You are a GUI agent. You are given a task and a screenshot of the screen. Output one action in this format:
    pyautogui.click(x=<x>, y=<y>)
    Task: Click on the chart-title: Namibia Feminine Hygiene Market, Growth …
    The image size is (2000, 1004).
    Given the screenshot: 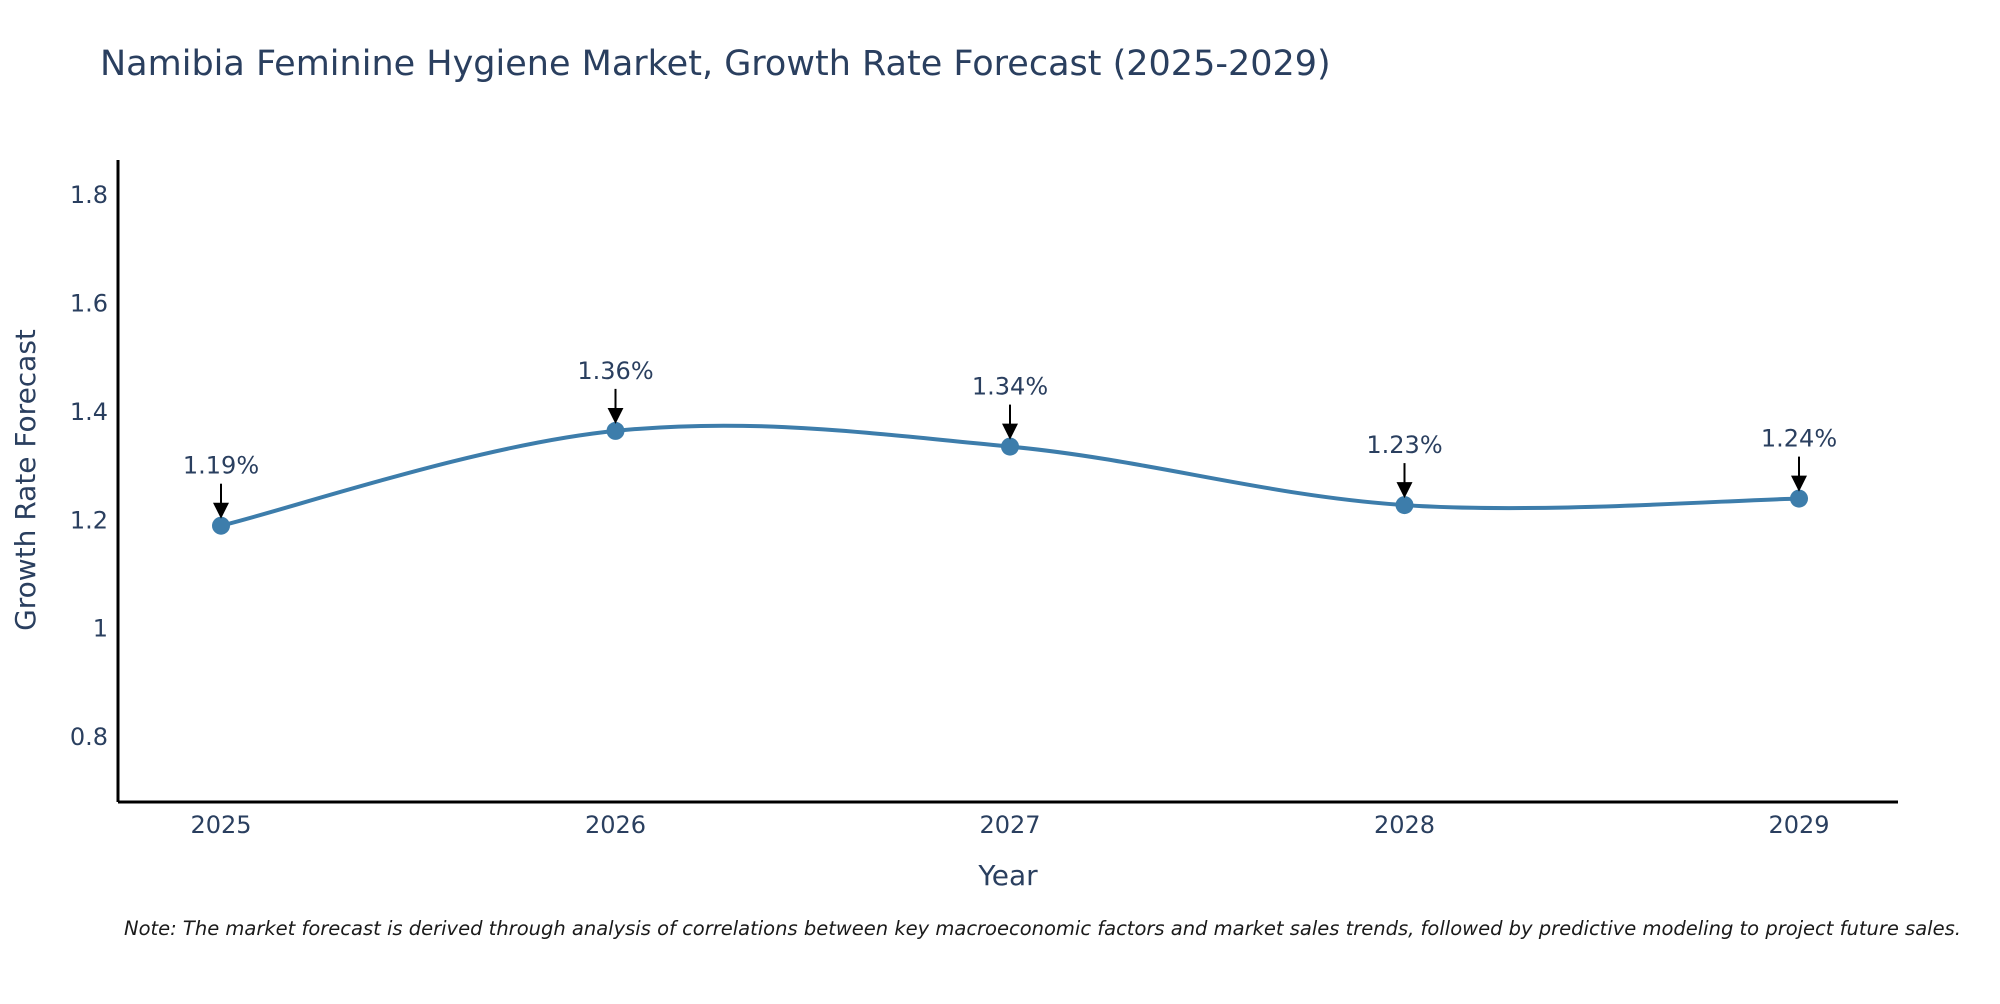 What is the action you would take?
    pyautogui.click(x=715, y=64)
    